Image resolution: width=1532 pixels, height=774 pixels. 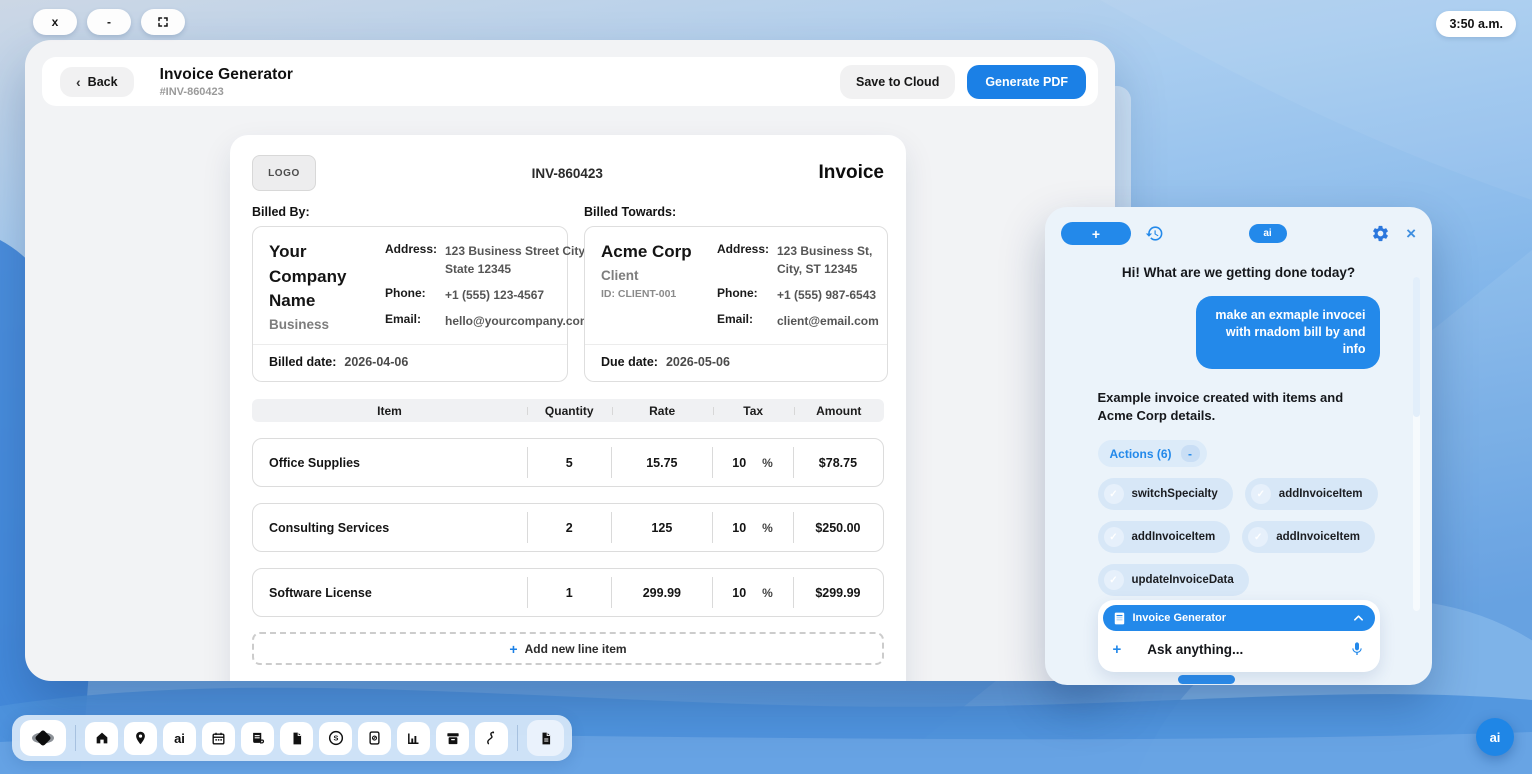 I want to click on generate-pdf-button: Generate PDF, so click(x=1026, y=81).